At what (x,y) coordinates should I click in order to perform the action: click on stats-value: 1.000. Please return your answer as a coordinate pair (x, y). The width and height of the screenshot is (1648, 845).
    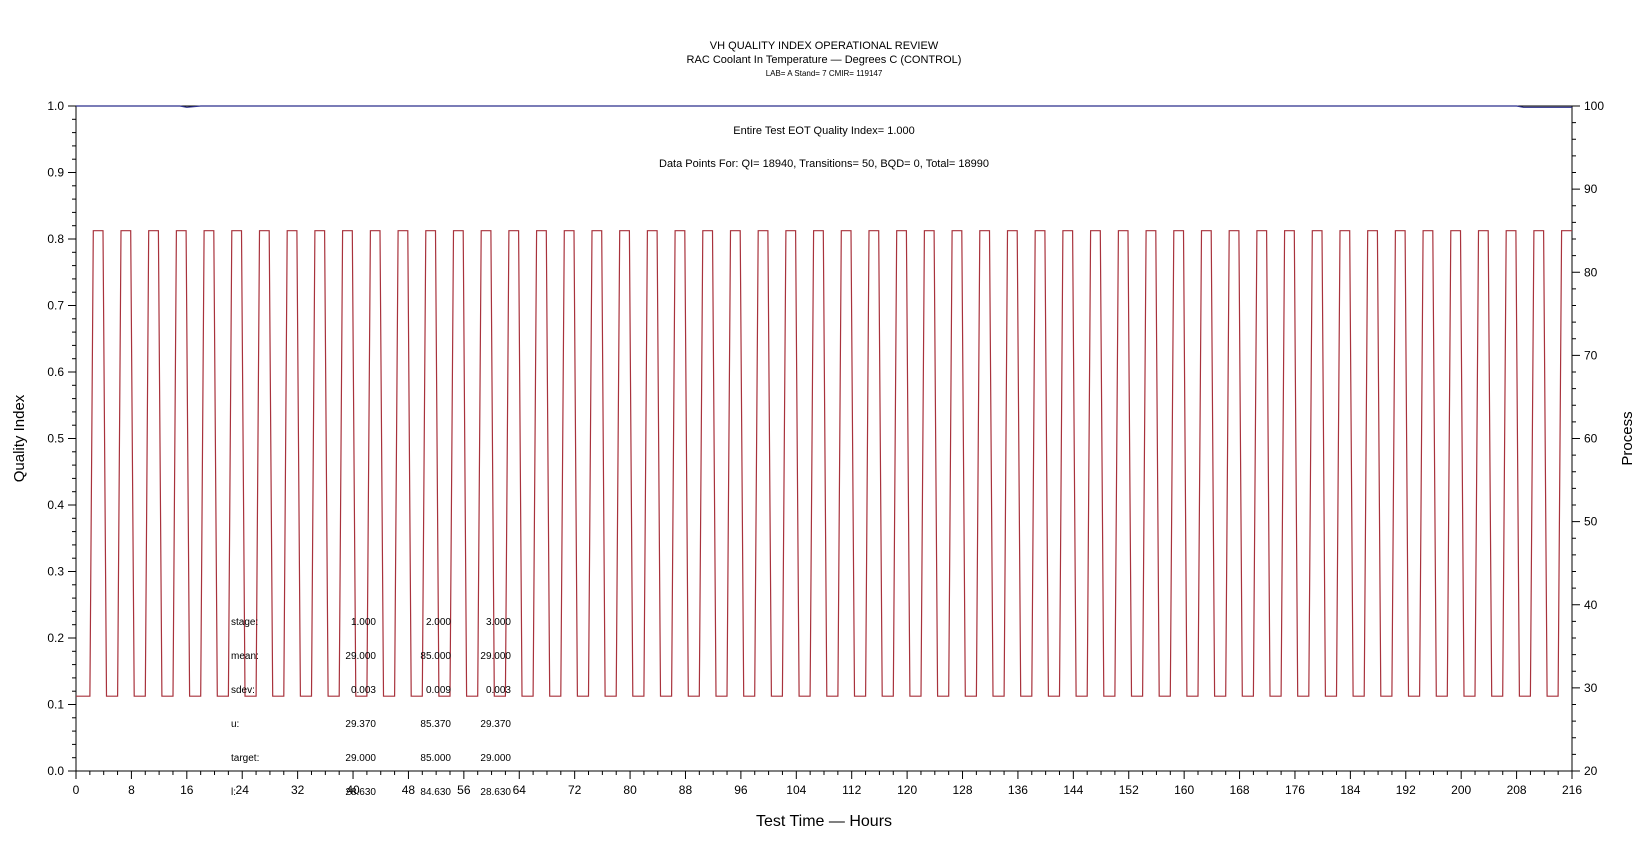
    Looking at the image, I should click on (363, 622).